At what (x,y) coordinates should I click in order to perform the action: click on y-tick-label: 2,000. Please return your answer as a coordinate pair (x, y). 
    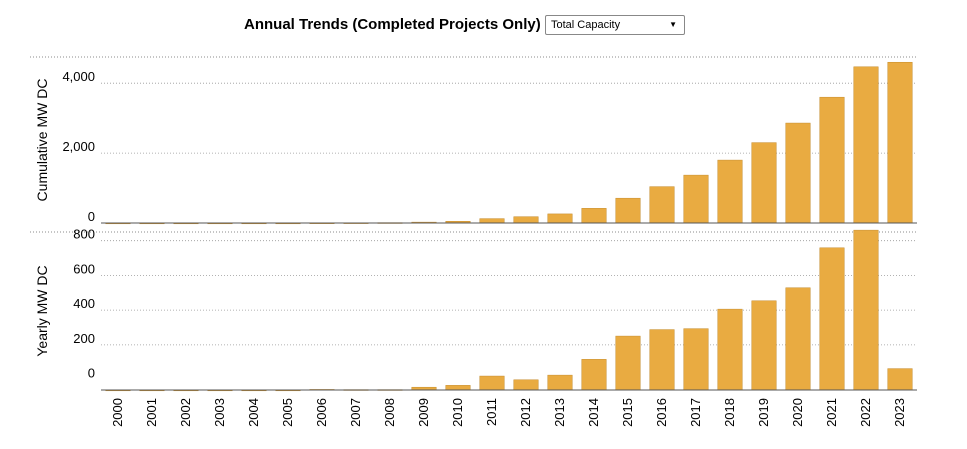
    Looking at the image, I should click on (78, 146).